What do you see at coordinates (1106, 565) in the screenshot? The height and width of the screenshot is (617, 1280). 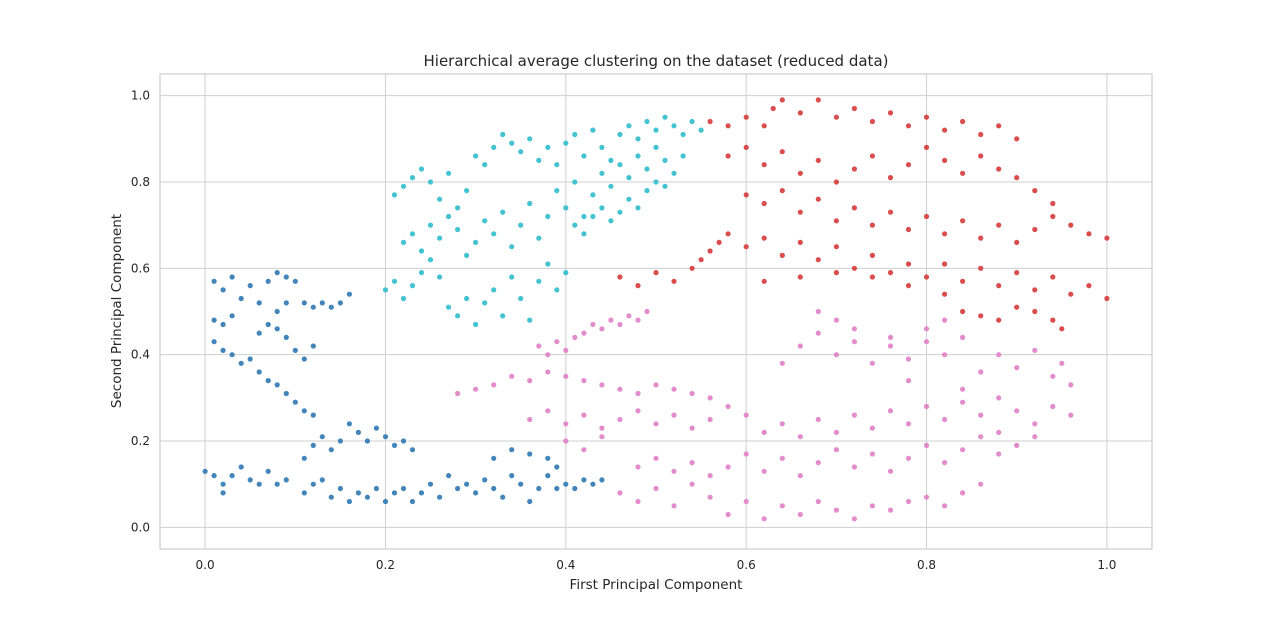 I see `x-tick-label: 1.0` at bounding box center [1106, 565].